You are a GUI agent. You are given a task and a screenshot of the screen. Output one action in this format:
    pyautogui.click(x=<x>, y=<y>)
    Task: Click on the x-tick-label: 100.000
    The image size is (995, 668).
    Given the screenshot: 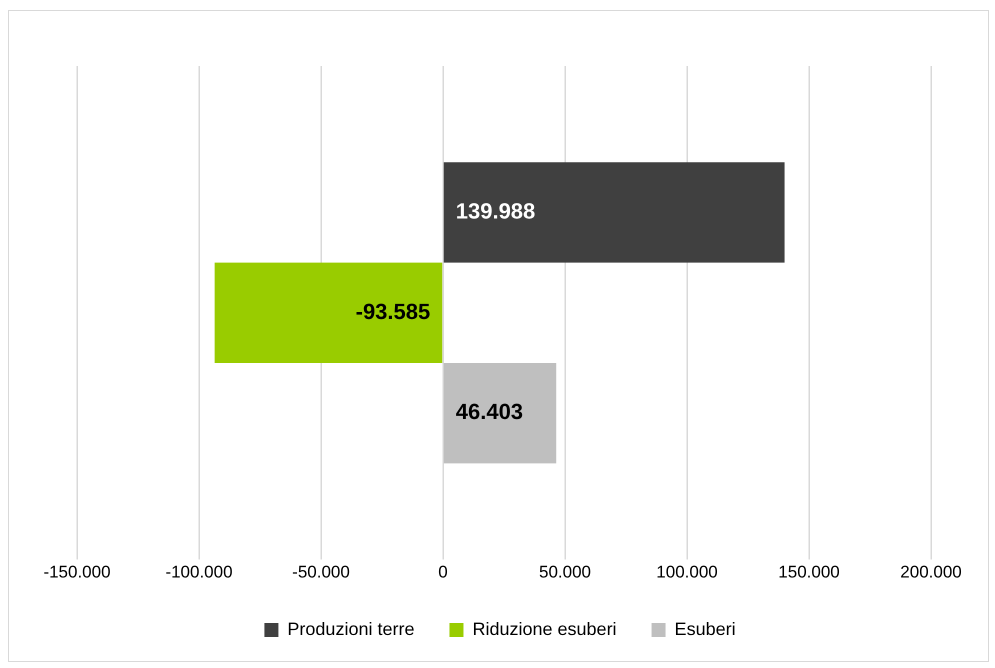 What is the action you would take?
    pyautogui.click(x=687, y=572)
    